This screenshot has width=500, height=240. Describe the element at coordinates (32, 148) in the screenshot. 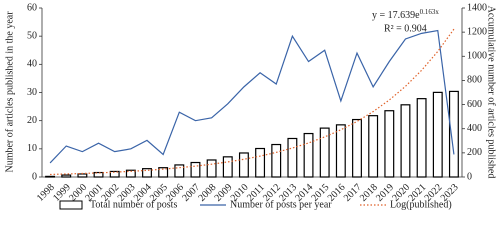

I see `y-tick-label: 10` at that location.